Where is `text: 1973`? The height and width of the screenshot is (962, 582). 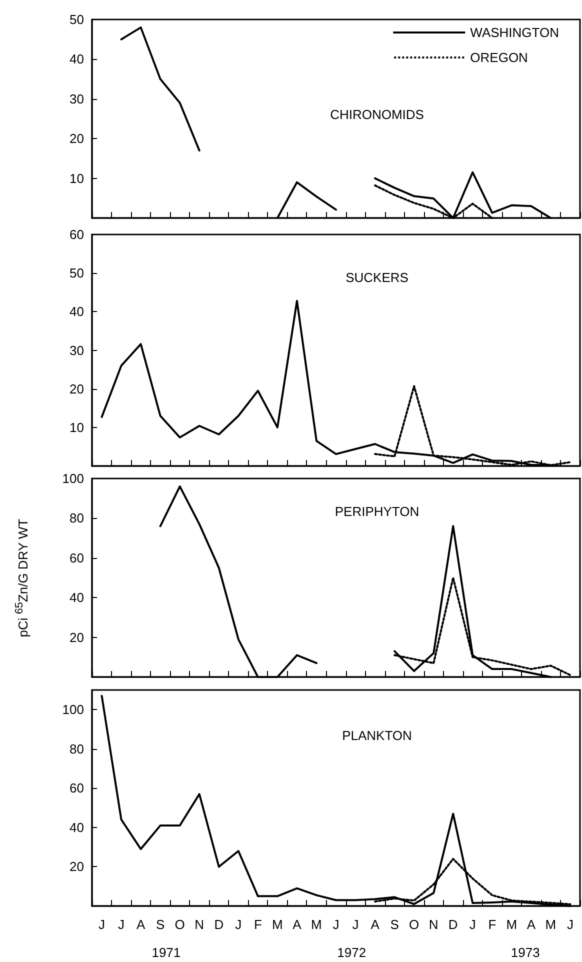
text: 1973 is located at coordinates (525, 952).